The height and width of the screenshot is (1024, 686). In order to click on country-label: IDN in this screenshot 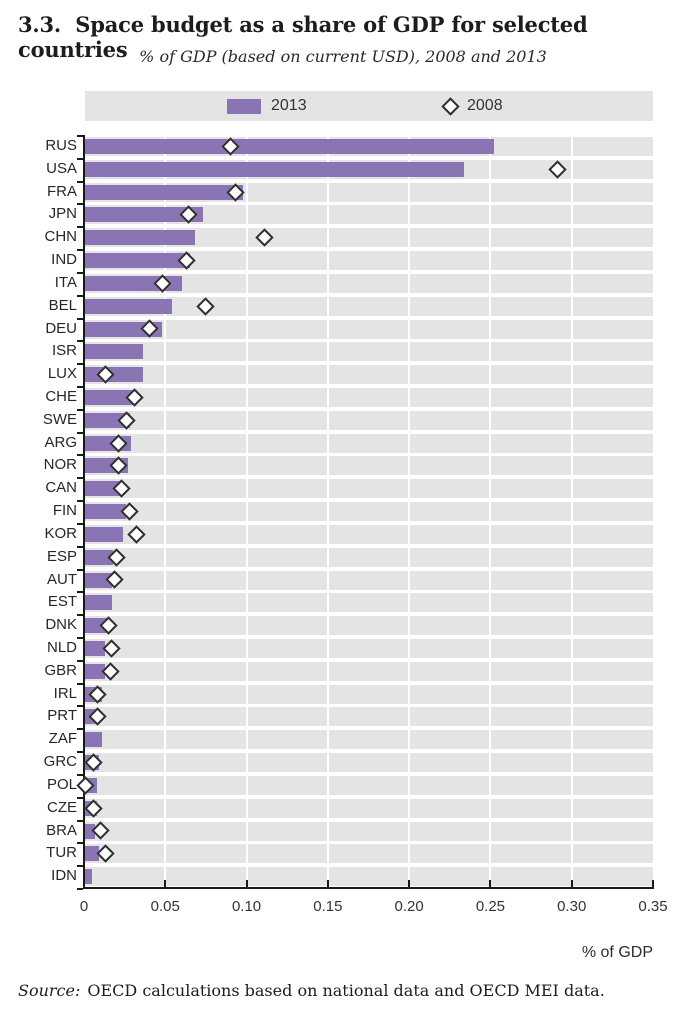, I will do `click(64, 876)`.